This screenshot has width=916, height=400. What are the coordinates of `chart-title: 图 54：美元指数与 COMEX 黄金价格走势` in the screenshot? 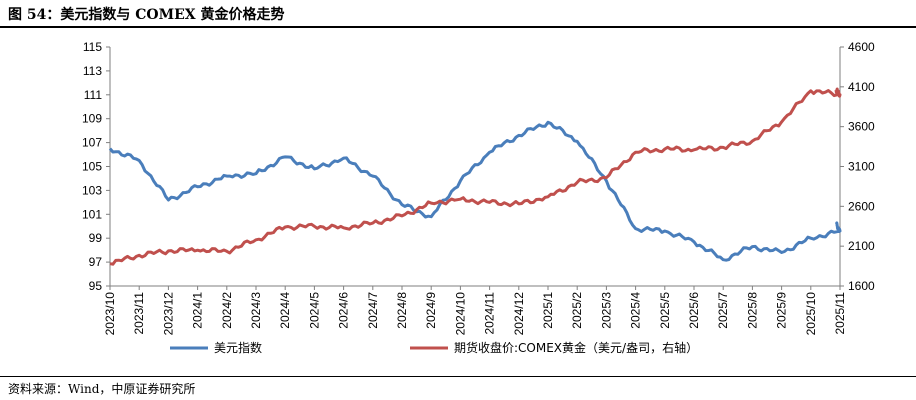 It's located at (146, 15).